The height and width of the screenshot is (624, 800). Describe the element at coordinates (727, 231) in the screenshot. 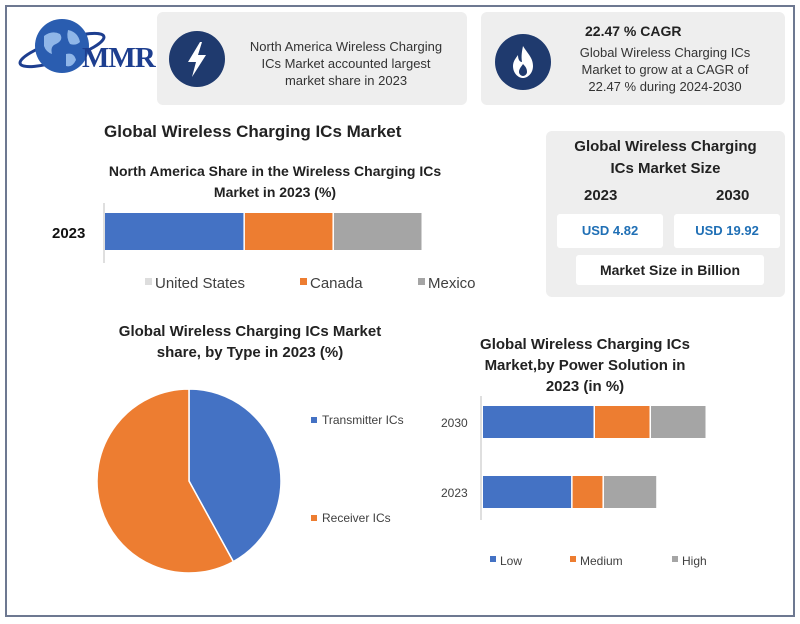

I see `market-size-value-2030: USD 19.92` at that location.